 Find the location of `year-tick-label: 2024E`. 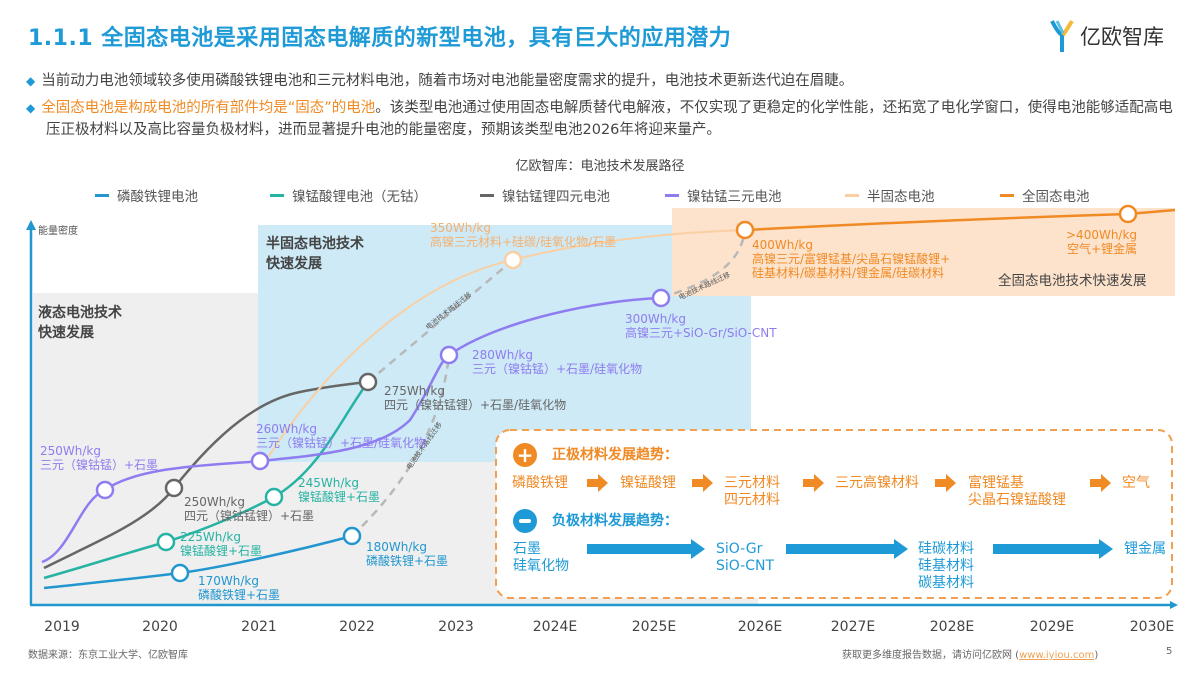

year-tick-label: 2024E is located at coordinates (555, 627).